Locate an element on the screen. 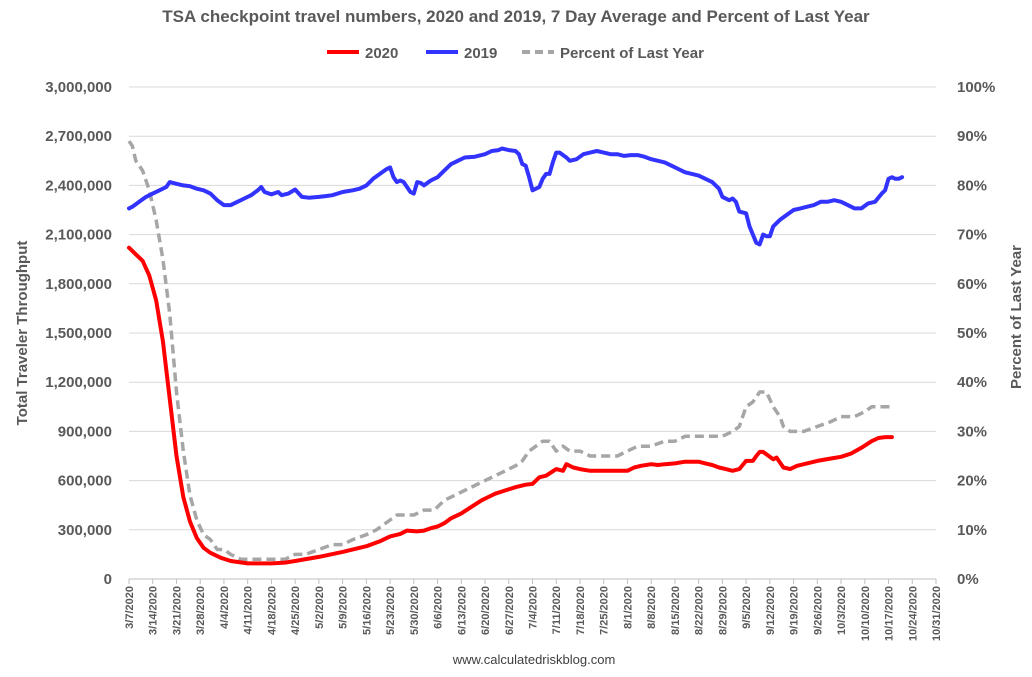  x-tick-label: 10/17/2020 is located at coordinates (890, 613).